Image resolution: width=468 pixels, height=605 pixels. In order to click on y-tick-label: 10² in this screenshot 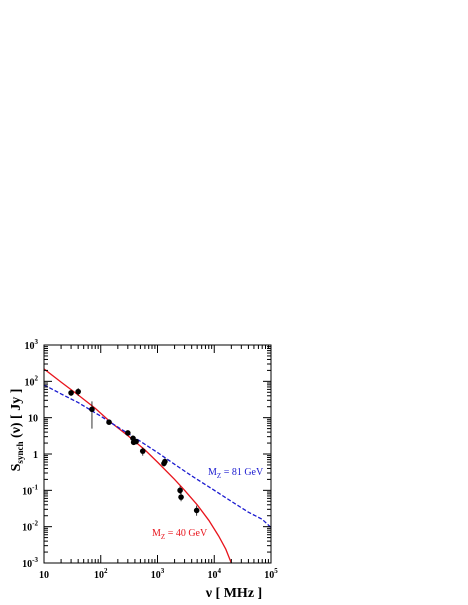, I will do `click(32, 381)`.